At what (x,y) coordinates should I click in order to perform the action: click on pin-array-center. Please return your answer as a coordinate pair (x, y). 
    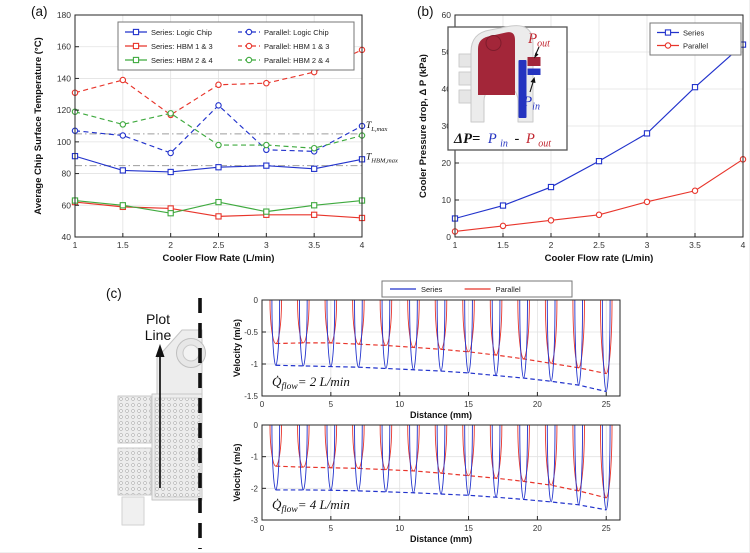
    Looking at the image, I should click on (177, 447).